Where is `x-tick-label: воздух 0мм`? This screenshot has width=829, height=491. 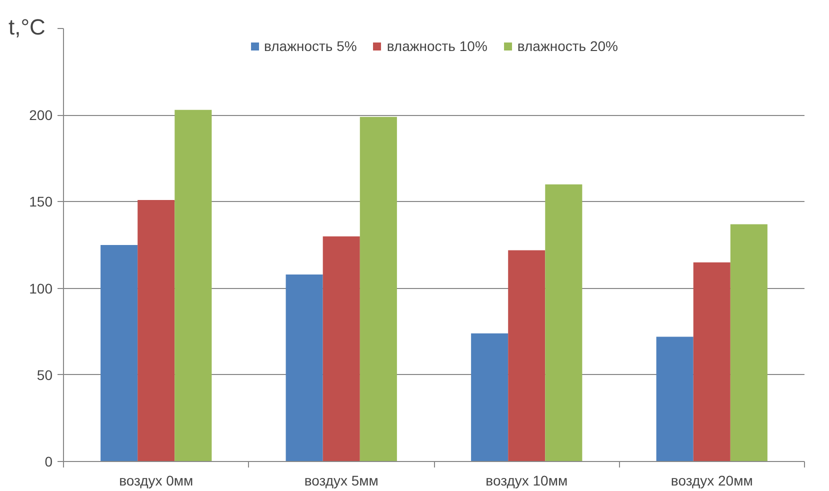
x-tick-label: воздух 0мм is located at coordinates (156, 480).